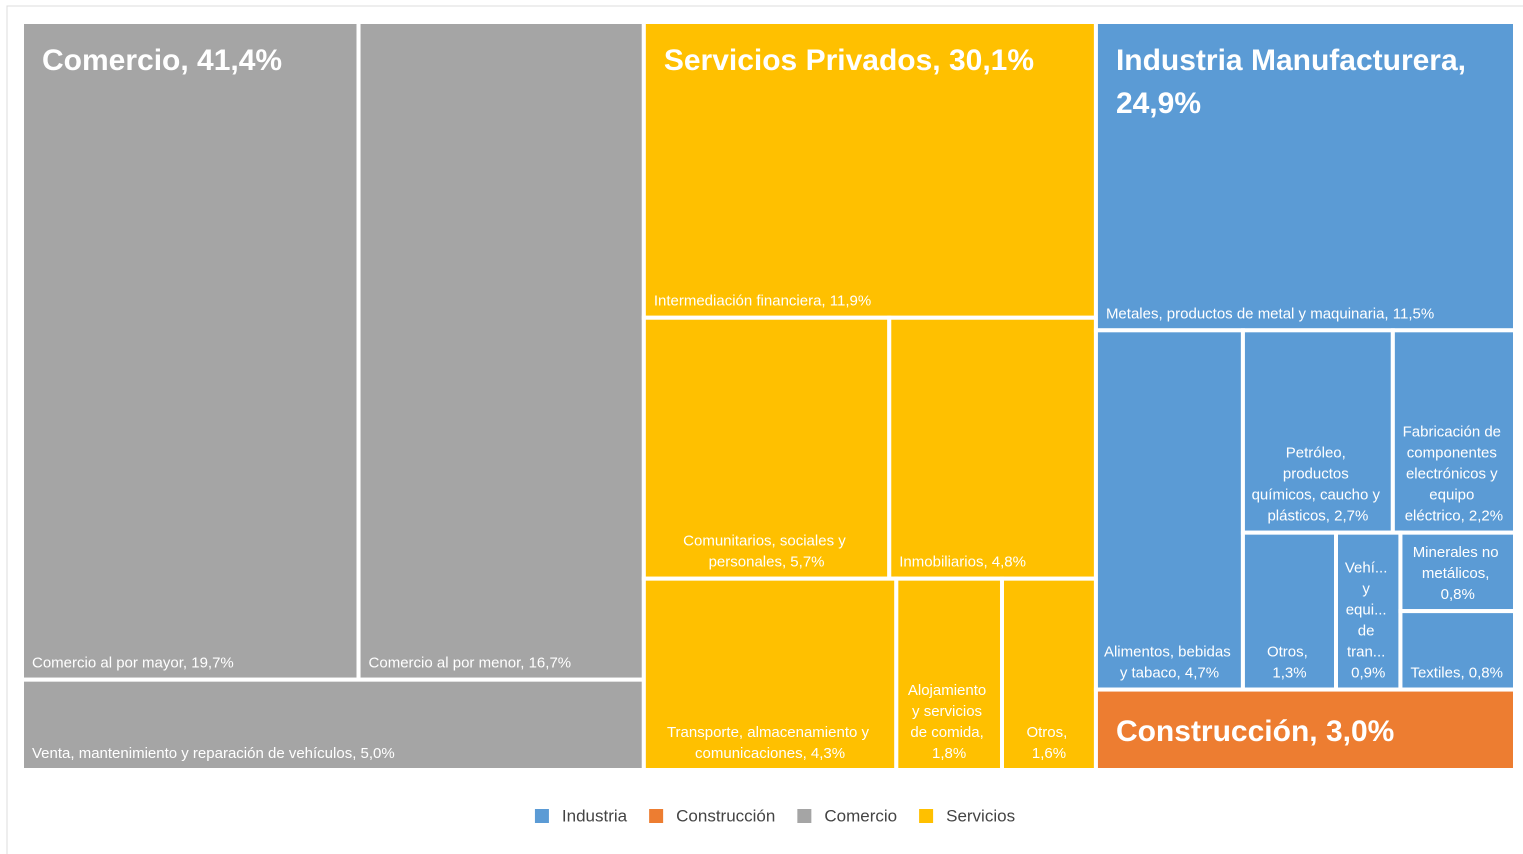 The image size is (1523, 854). Describe the element at coordinates (962, 562) in the screenshot. I see `data-label: Inmobiliarios, 4,8%` at that location.